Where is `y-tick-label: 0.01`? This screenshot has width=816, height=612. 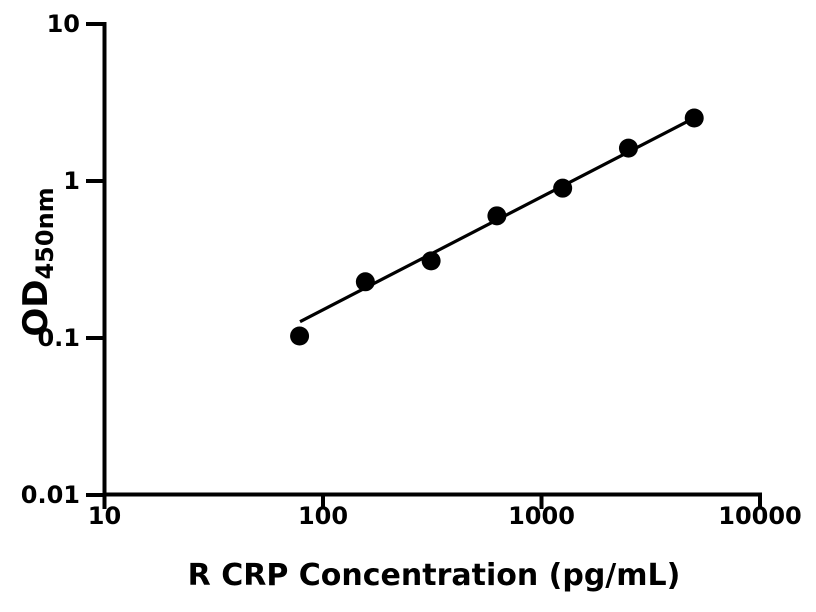 y-tick-label: 0.01 is located at coordinates (50, 495).